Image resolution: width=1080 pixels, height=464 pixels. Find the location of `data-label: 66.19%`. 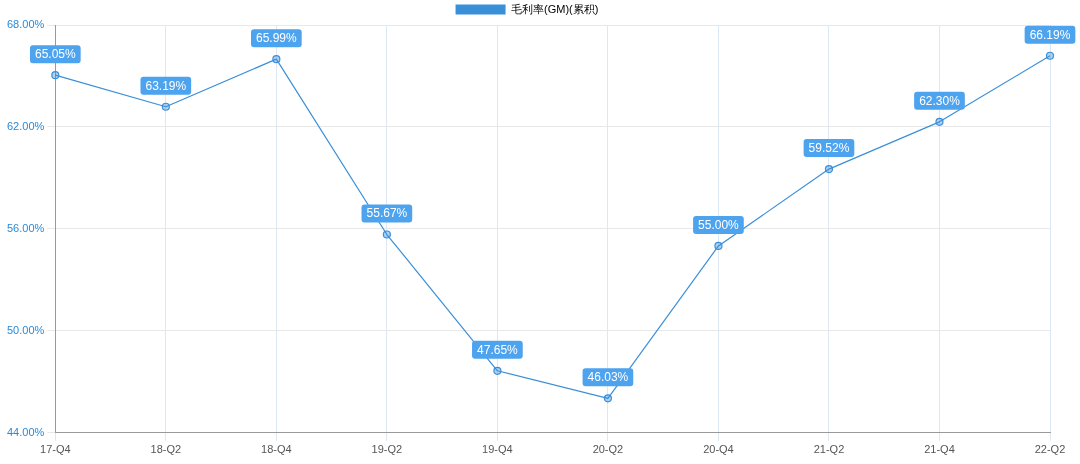

data-label: 66.19% is located at coordinates (1050, 34).